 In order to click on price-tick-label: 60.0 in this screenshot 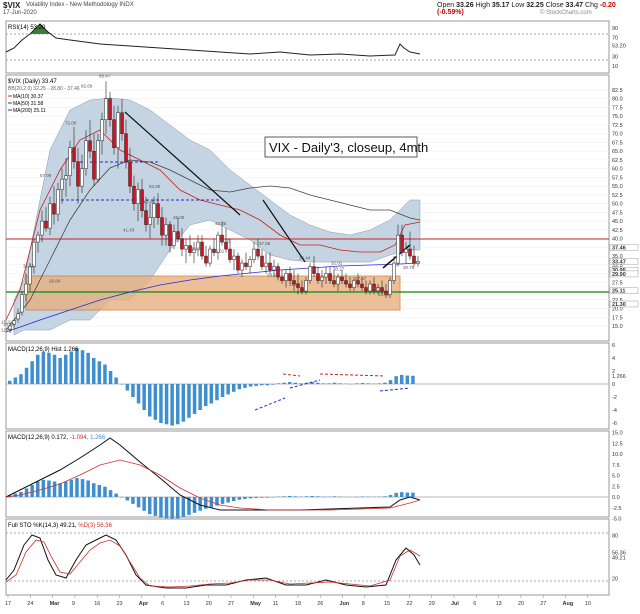, I will do `click(617, 170)`.